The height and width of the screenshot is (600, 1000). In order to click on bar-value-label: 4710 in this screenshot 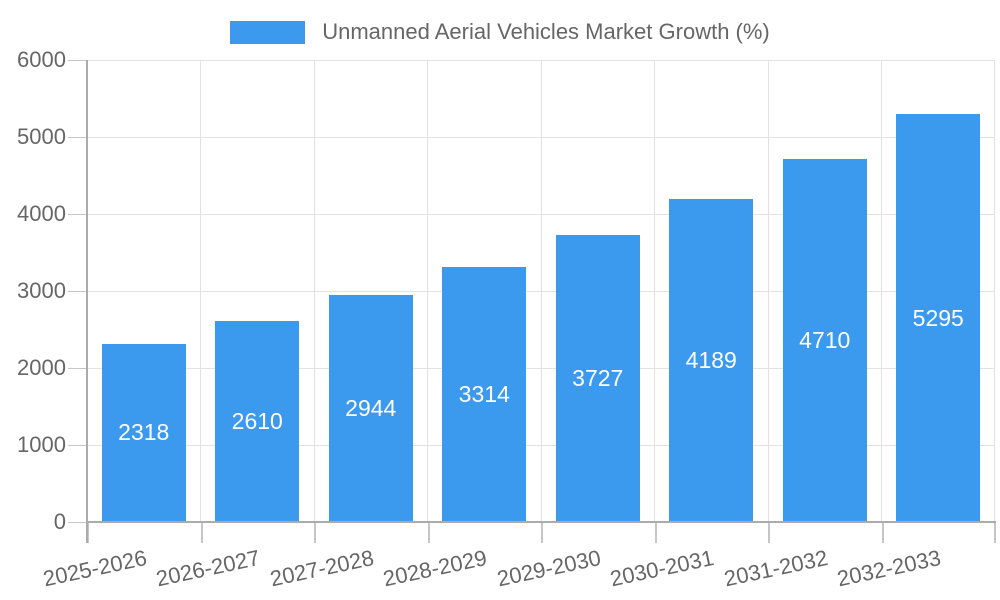, I will do `click(825, 340)`.